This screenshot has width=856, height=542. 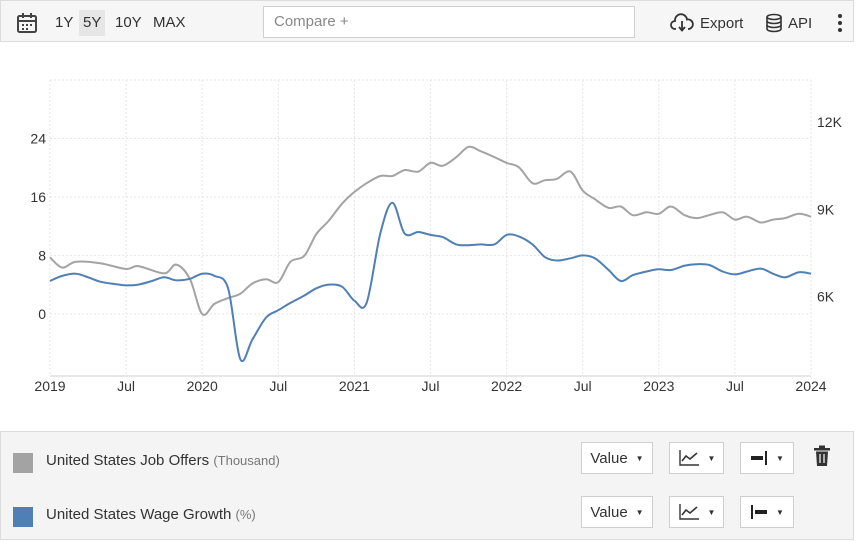 What do you see at coordinates (38, 225) in the screenshot?
I see `left-axis: 24 16 8 0` at bounding box center [38, 225].